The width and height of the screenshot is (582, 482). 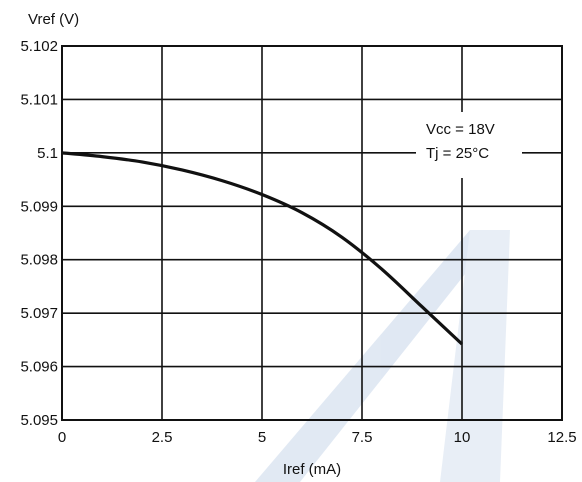 I want to click on y-tick-label: 5.098, so click(x=39, y=260).